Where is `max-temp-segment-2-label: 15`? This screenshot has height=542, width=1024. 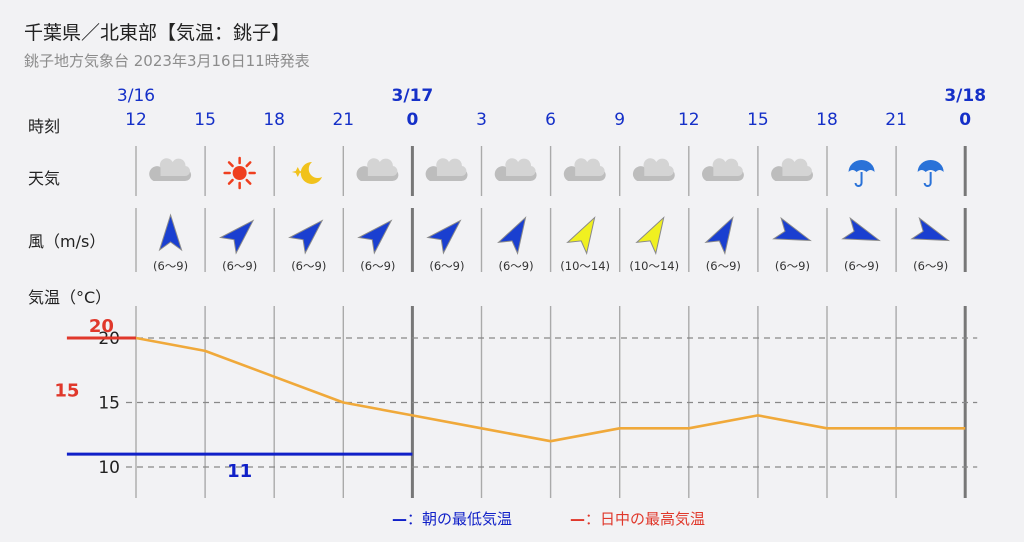
max-temp-segment-2-label: 15 is located at coordinates (66, 391).